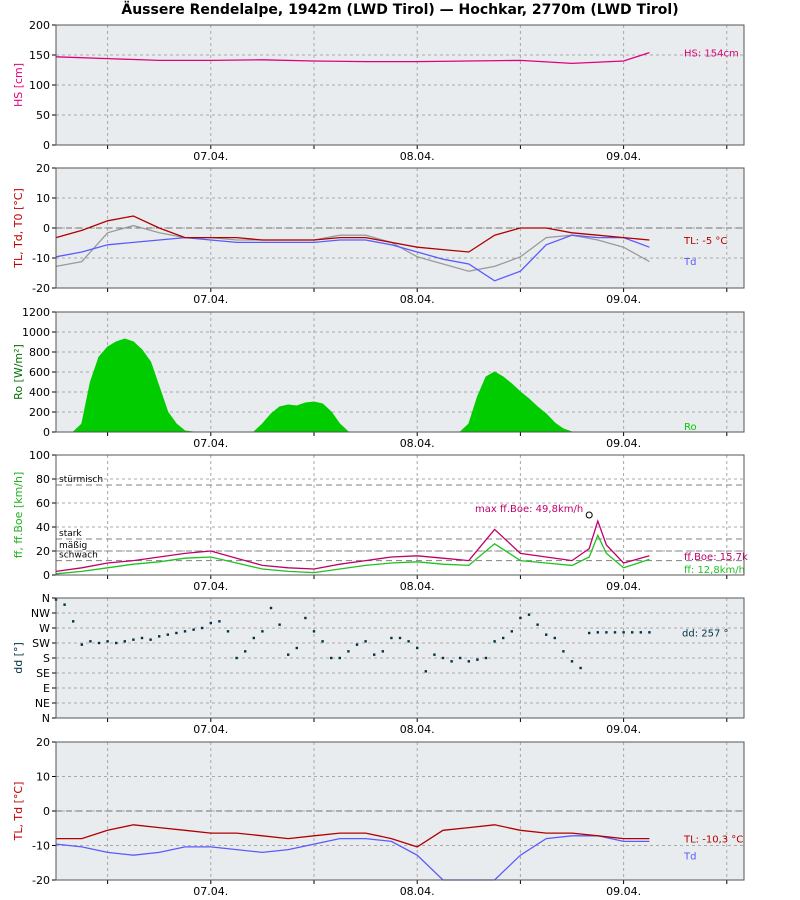  I want to click on series-label: HS: 154cm, so click(711, 54).